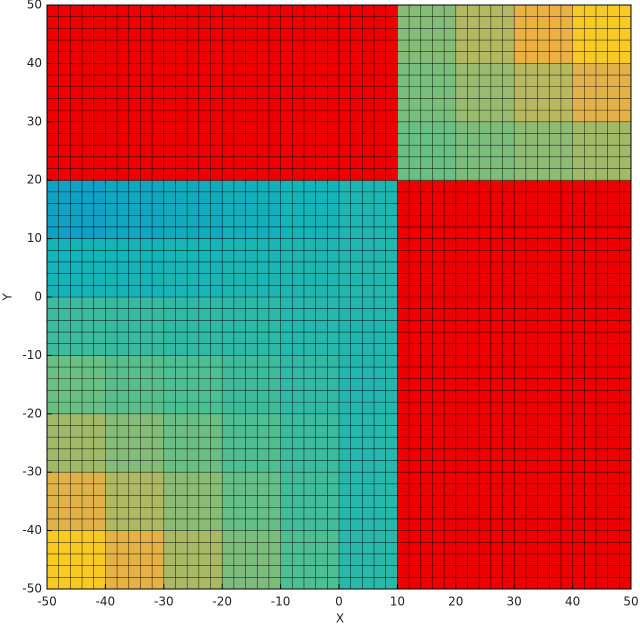  I want to click on x-tick-label: 40, so click(572, 602).